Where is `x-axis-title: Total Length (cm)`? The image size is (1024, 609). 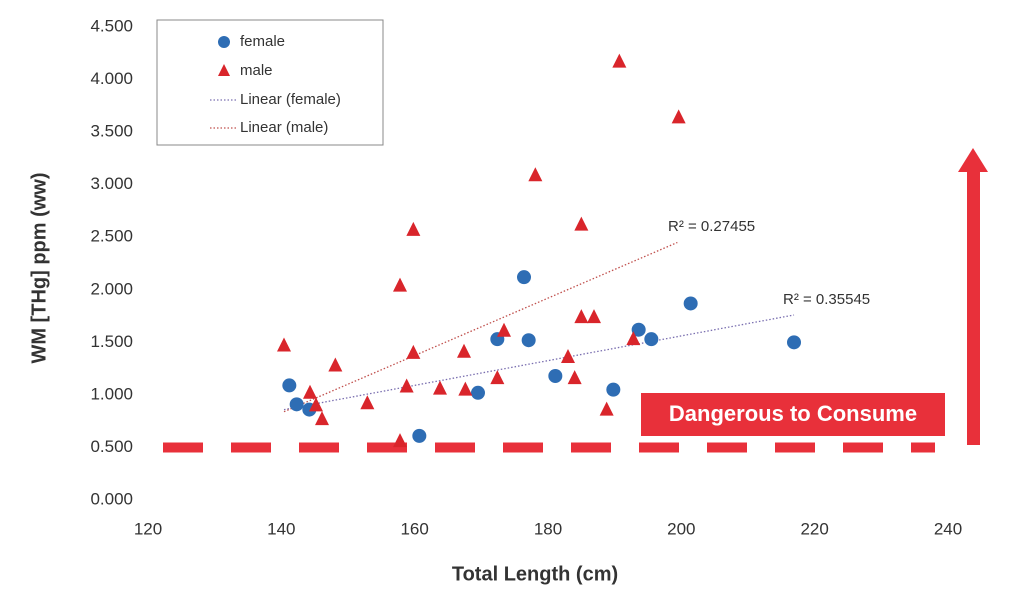 x-axis-title: Total Length (cm) is located at coordinates (535, 574).